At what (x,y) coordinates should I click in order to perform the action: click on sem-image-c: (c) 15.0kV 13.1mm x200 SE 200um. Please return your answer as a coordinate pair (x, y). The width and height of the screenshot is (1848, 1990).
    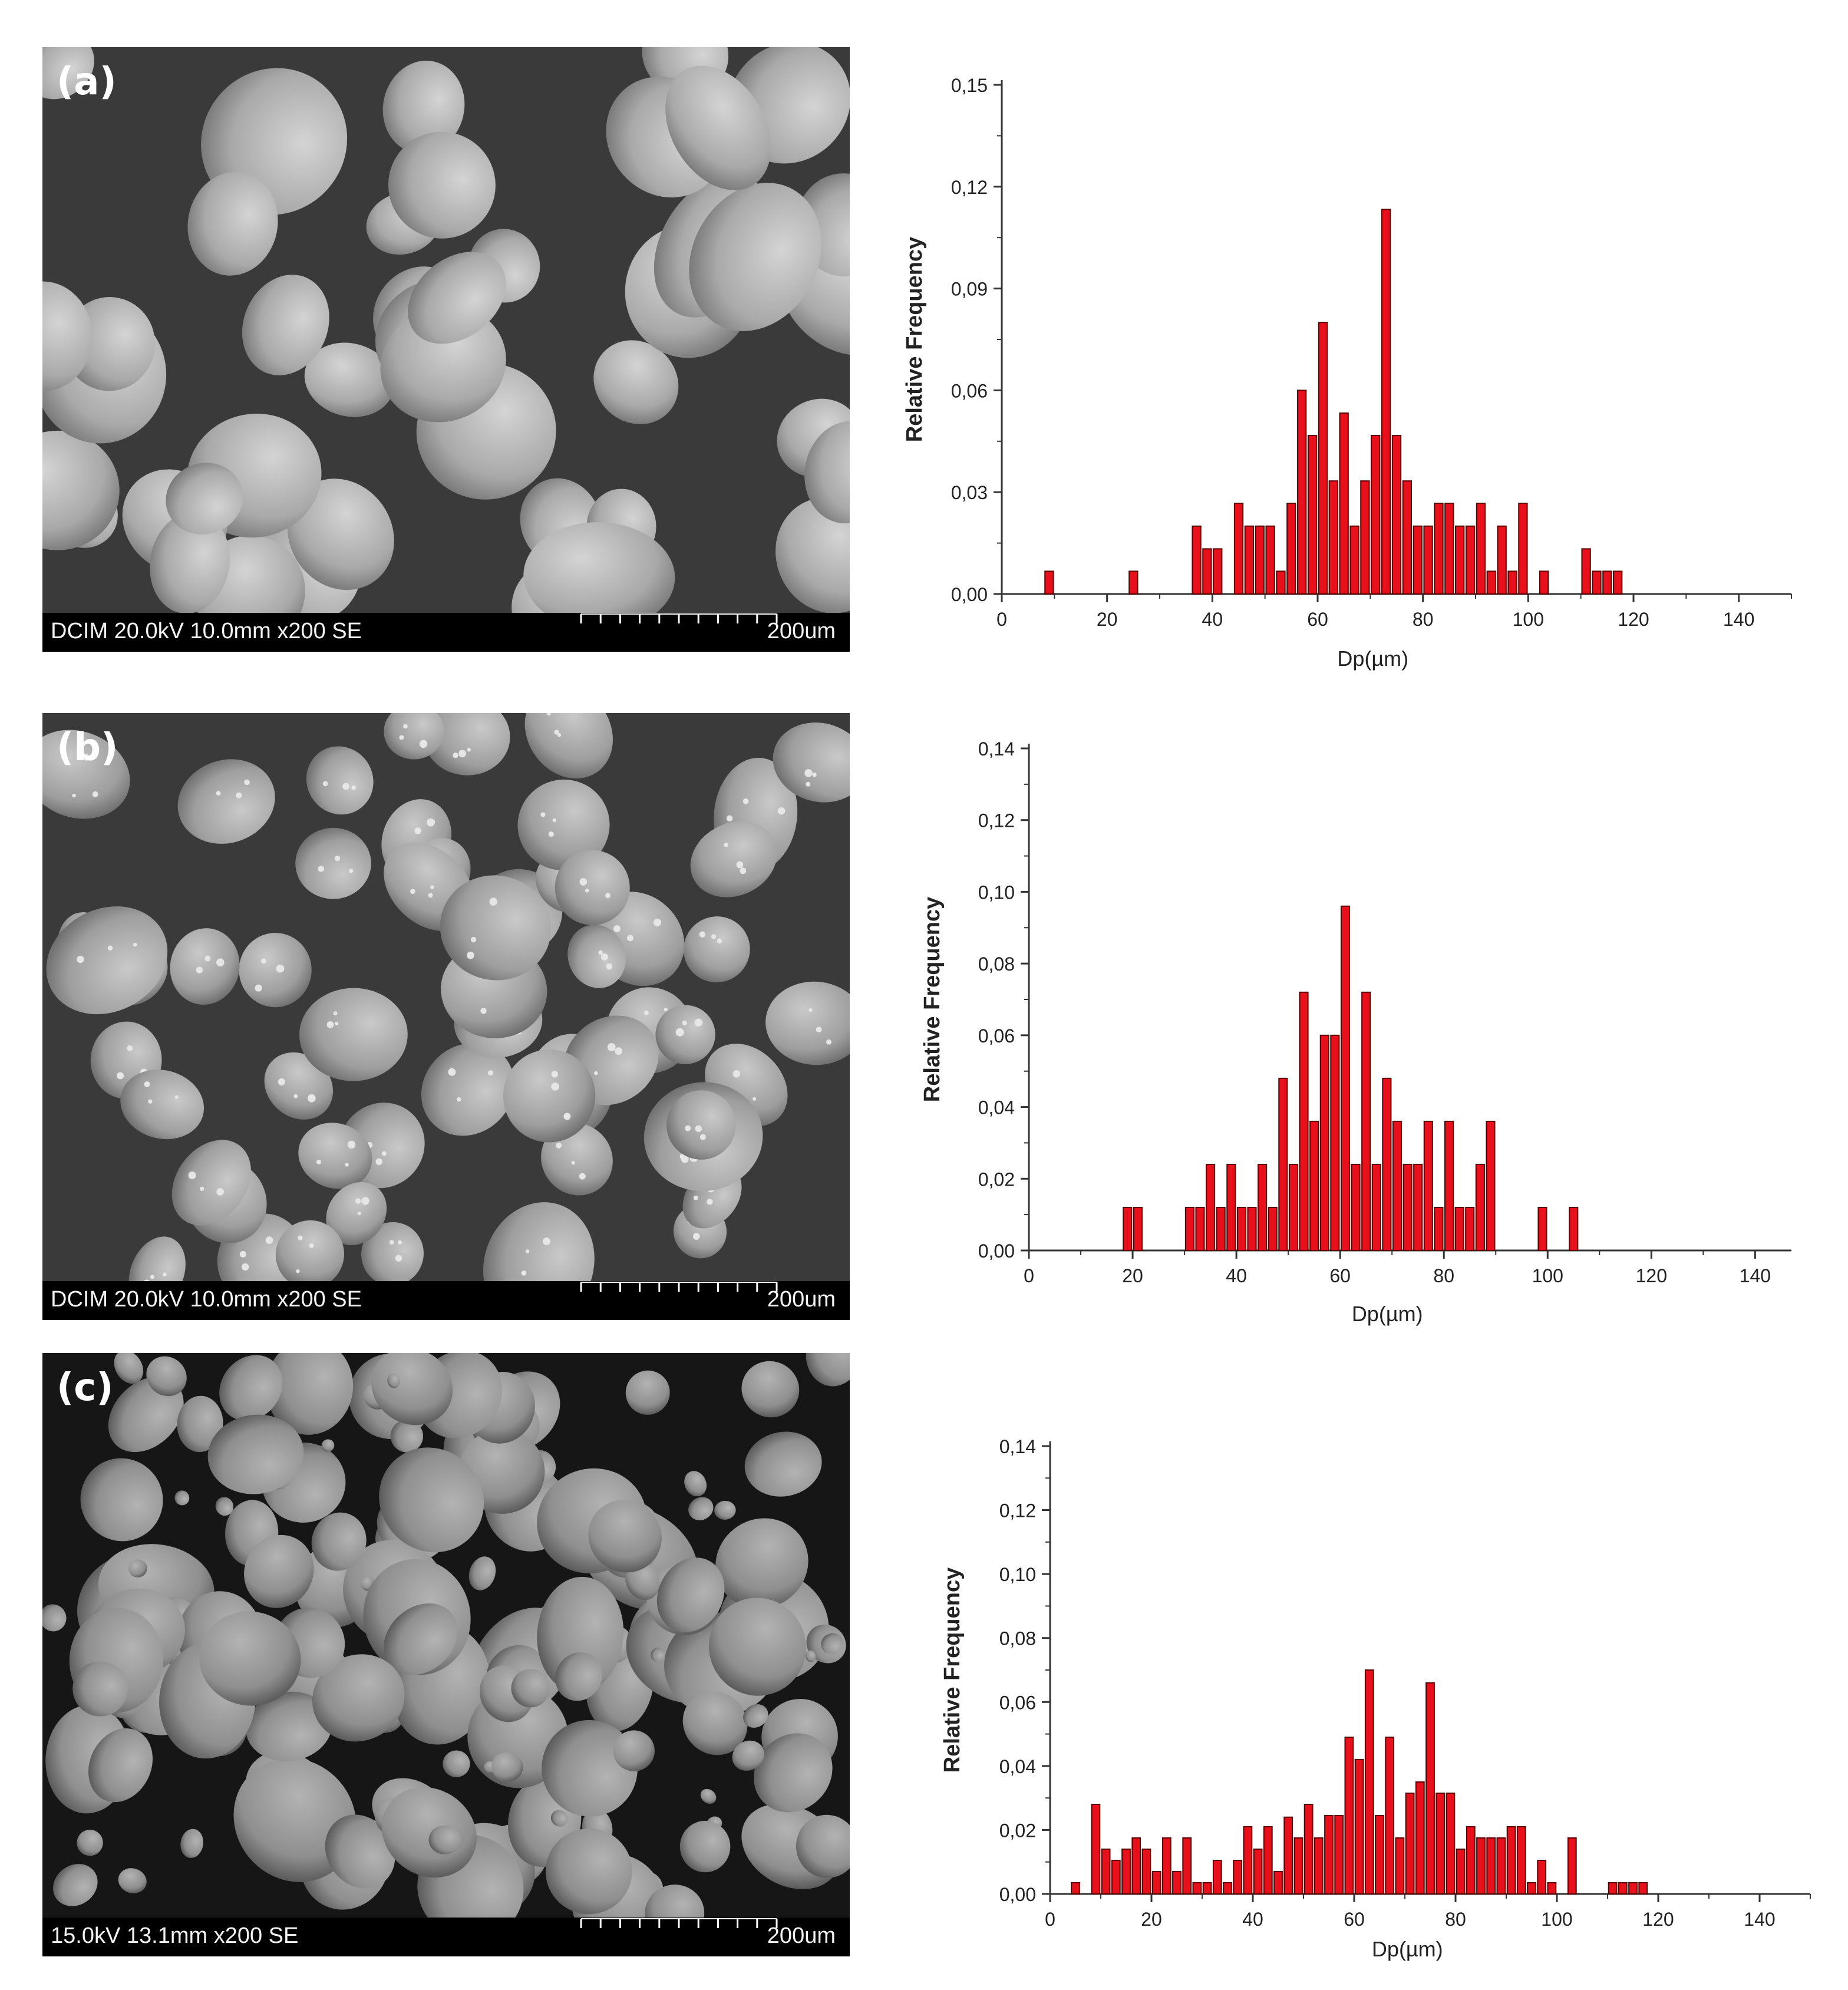
    Looking at the image, I should click on (446, 1654).